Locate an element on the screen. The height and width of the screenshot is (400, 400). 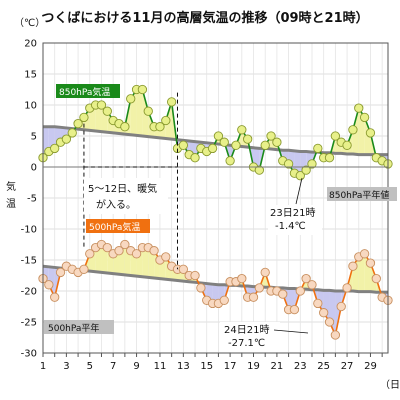
label-850-normal-bg is located at coordinates (362, 194).